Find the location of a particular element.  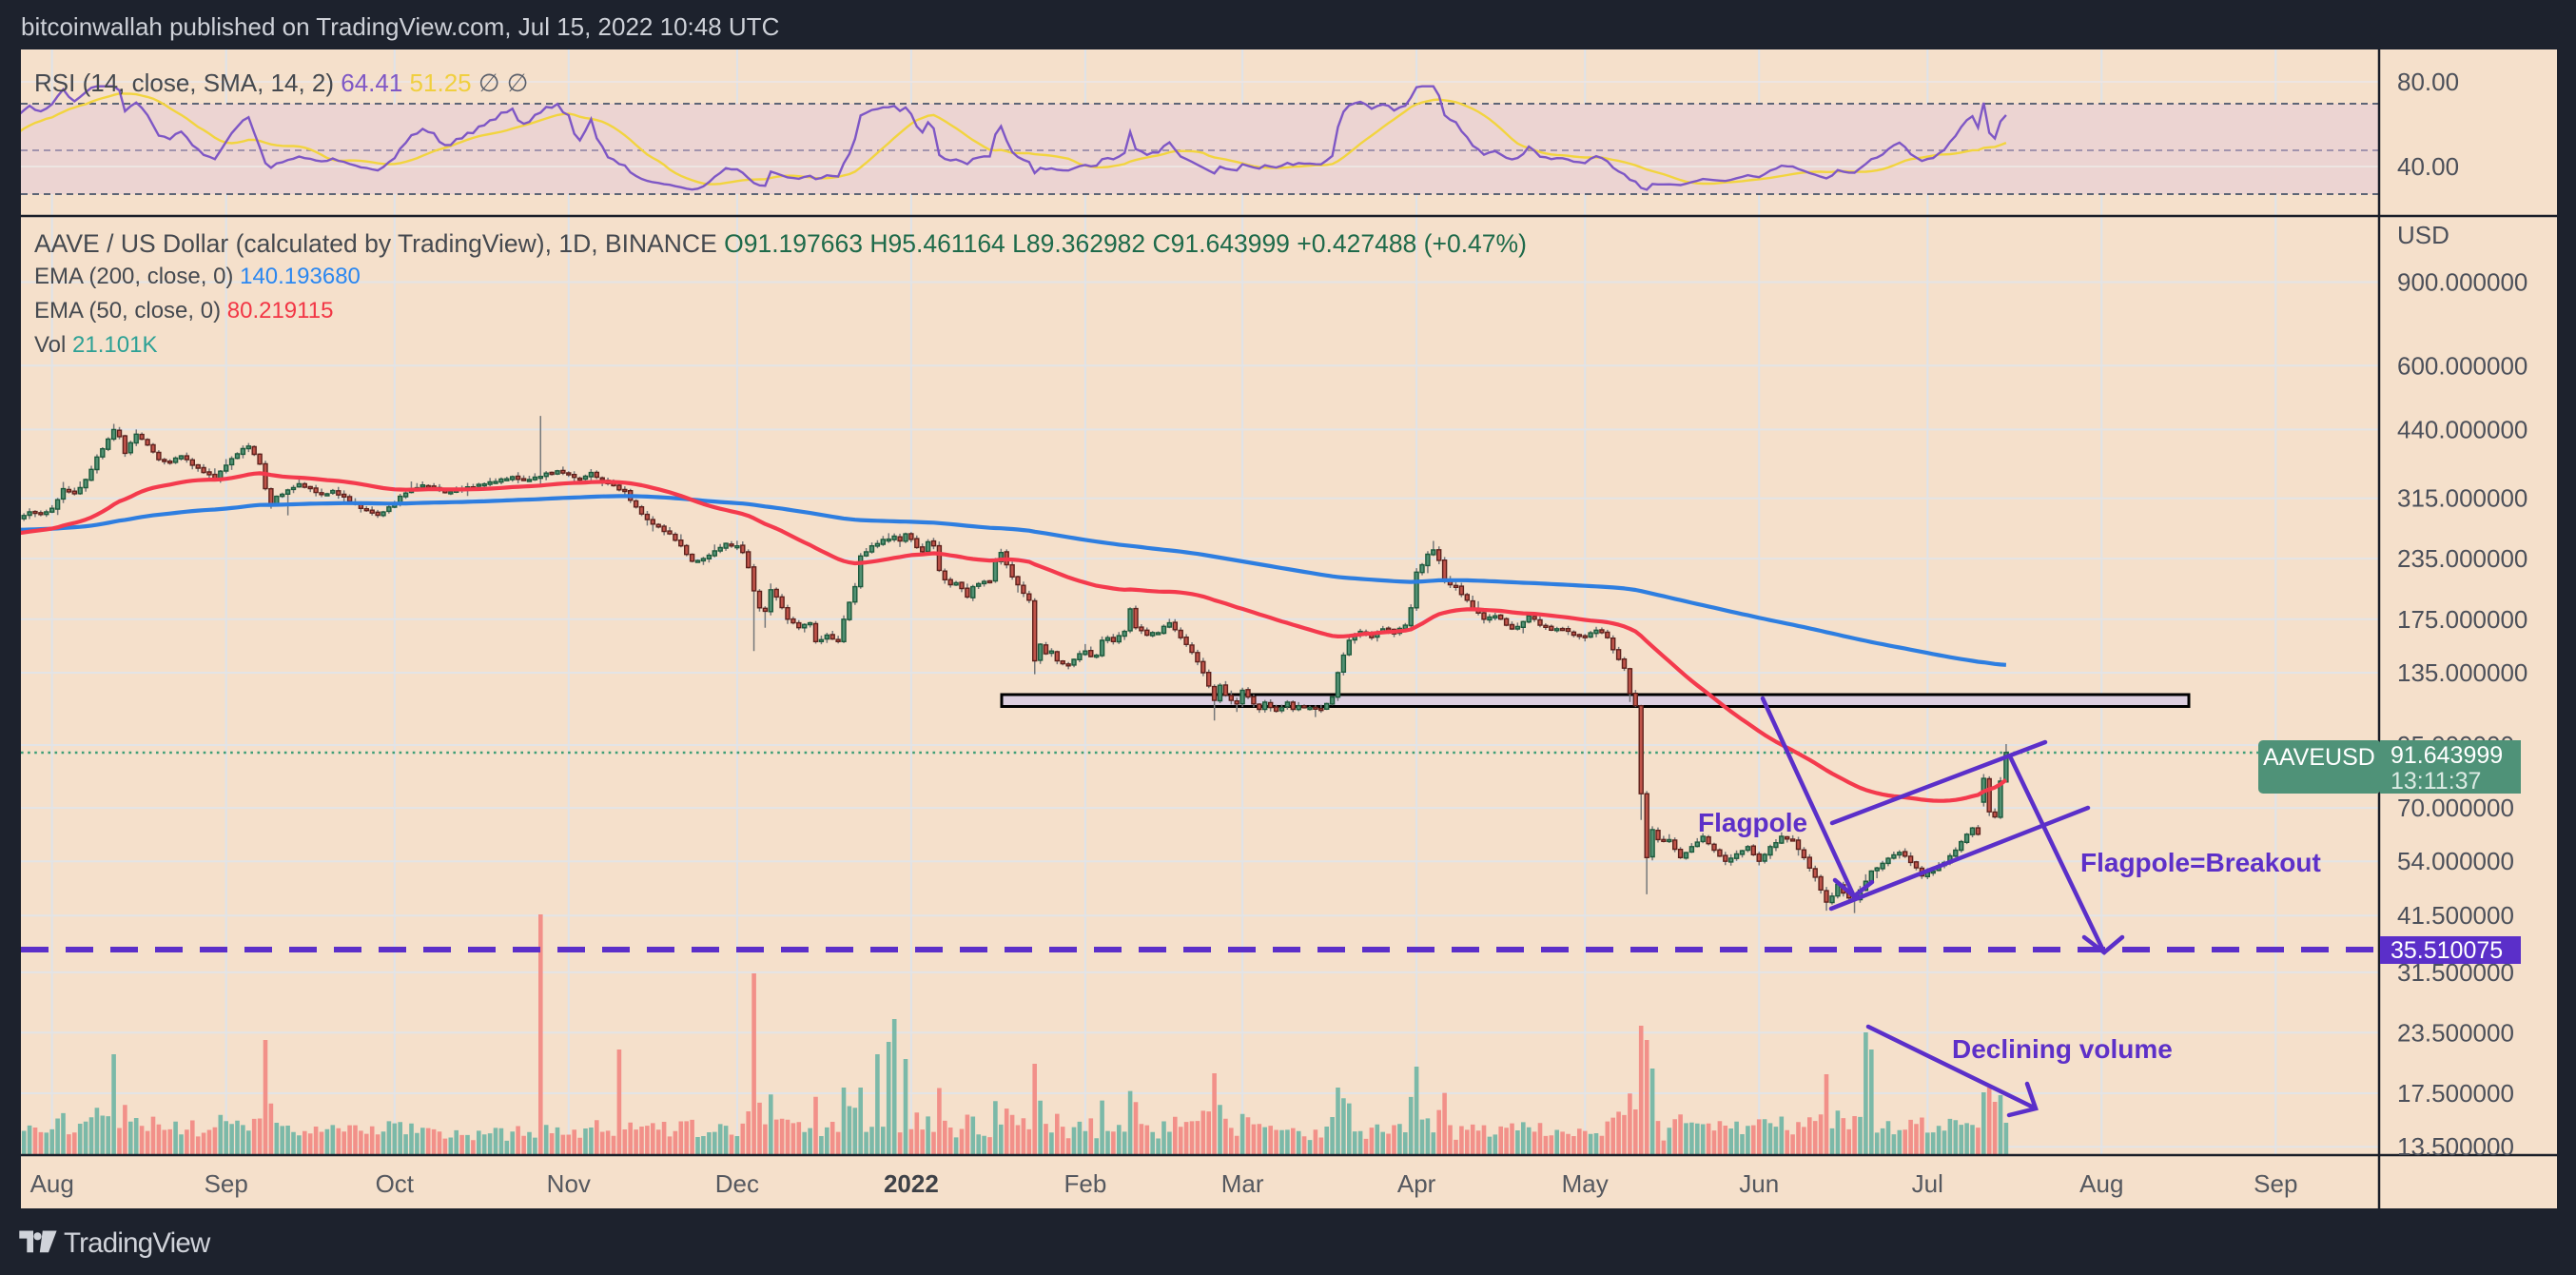

svg-text: Jul is located at coordinates (1928, 1184).